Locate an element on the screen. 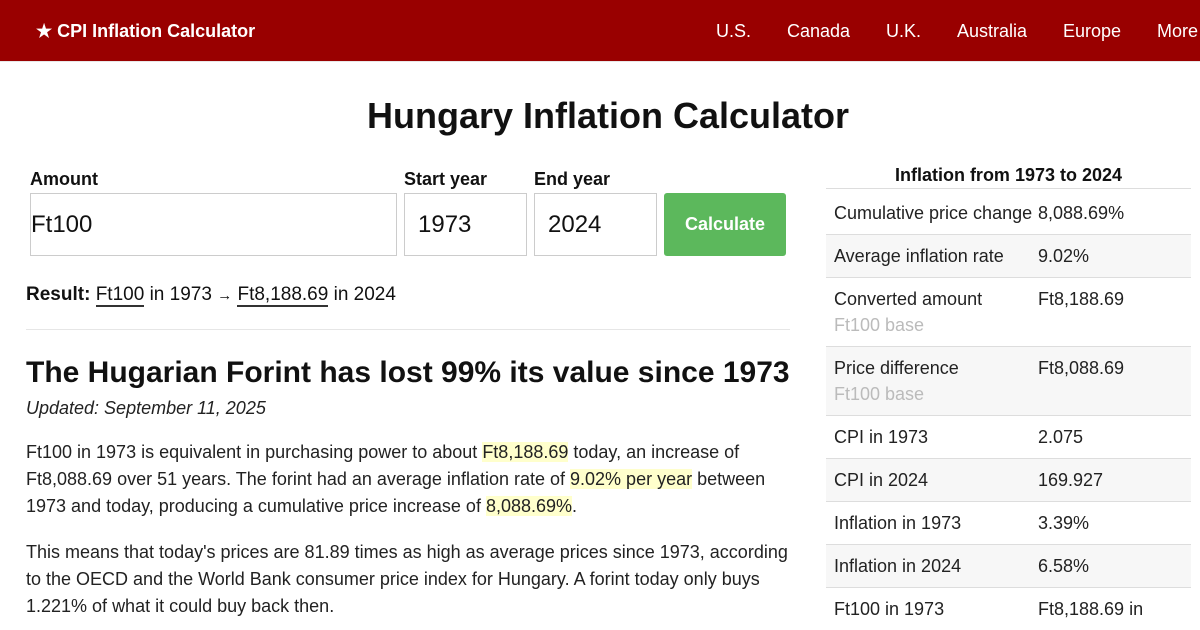 This screenshot has width=1200, height=630. row-value: 3.39% is located at coordinates (1064, 523).